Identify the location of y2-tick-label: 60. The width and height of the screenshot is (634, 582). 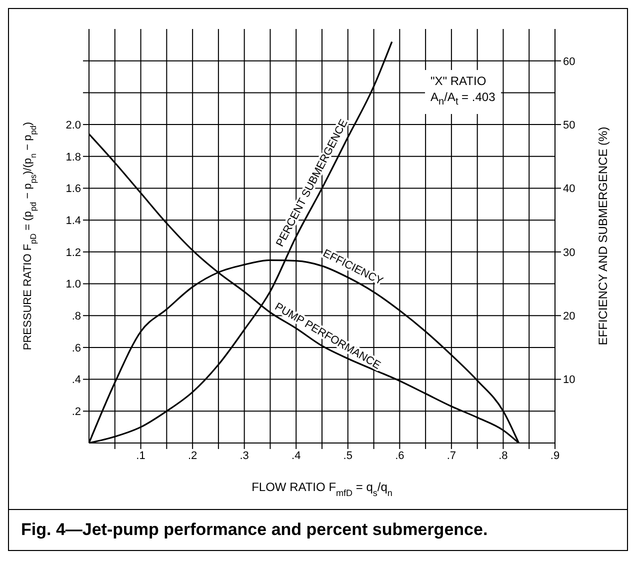
(569, 62).